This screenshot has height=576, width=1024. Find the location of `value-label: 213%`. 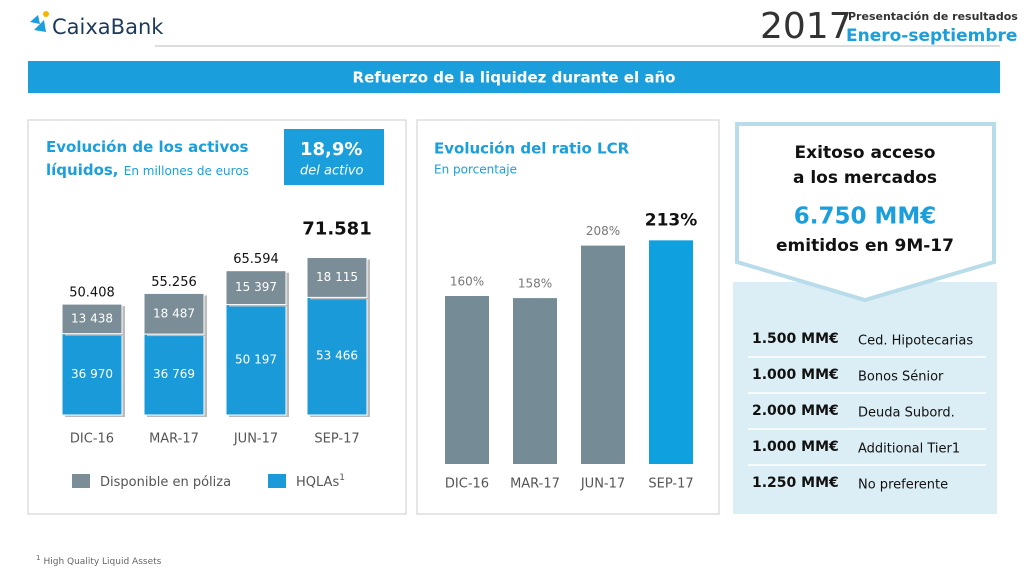

value-label: 213% is located at coordinates (671, 220).